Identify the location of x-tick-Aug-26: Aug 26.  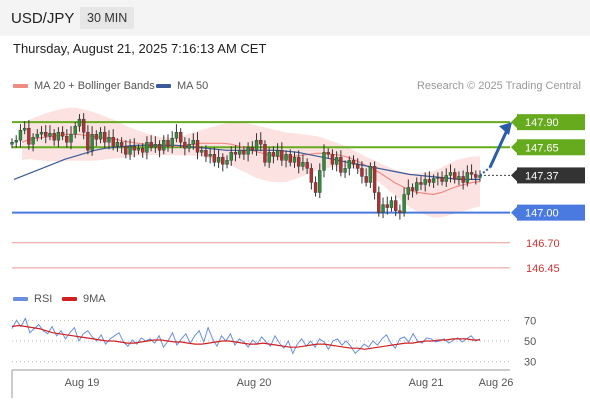
(496, 383).